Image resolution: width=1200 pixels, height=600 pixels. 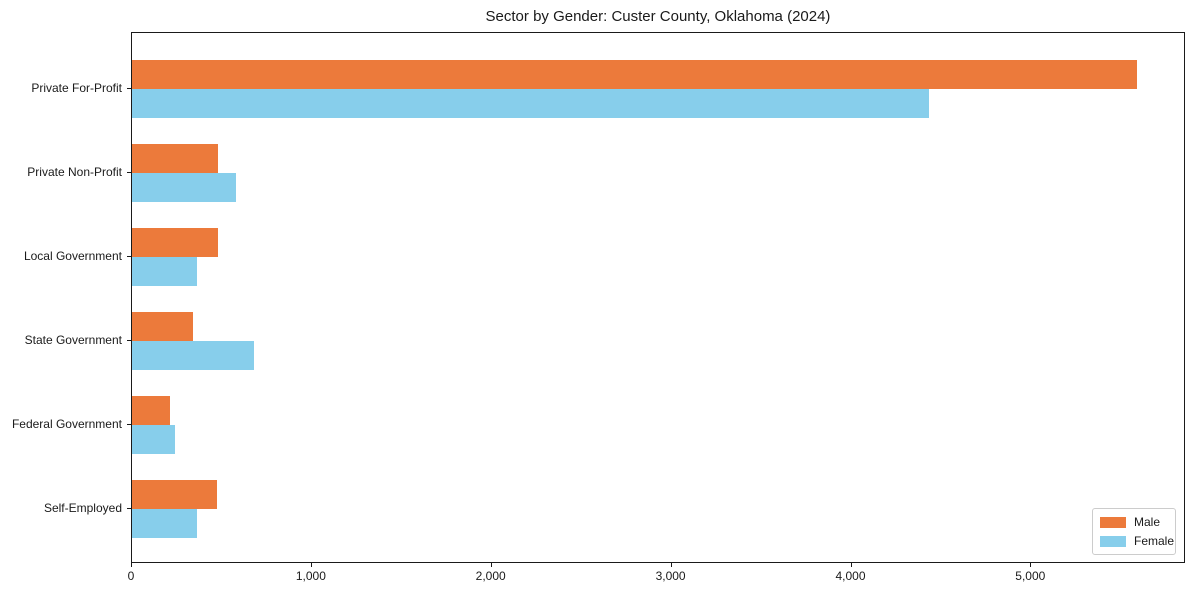 What do you see at coordinates (193, 355) in the screenshot?
I see `bar-female-state-government` at bounding box center [193, 355].